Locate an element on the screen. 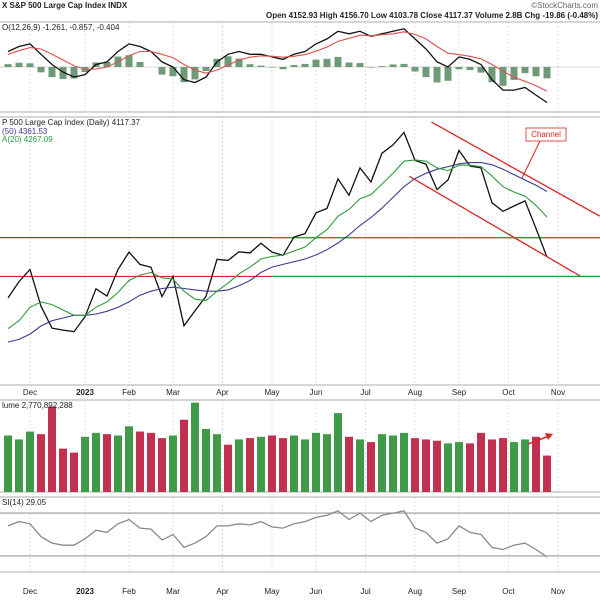 Image resolution: width=600 pixels, height=600 pixels. x-tick-label: Oct is located at coordinates (508, 392).